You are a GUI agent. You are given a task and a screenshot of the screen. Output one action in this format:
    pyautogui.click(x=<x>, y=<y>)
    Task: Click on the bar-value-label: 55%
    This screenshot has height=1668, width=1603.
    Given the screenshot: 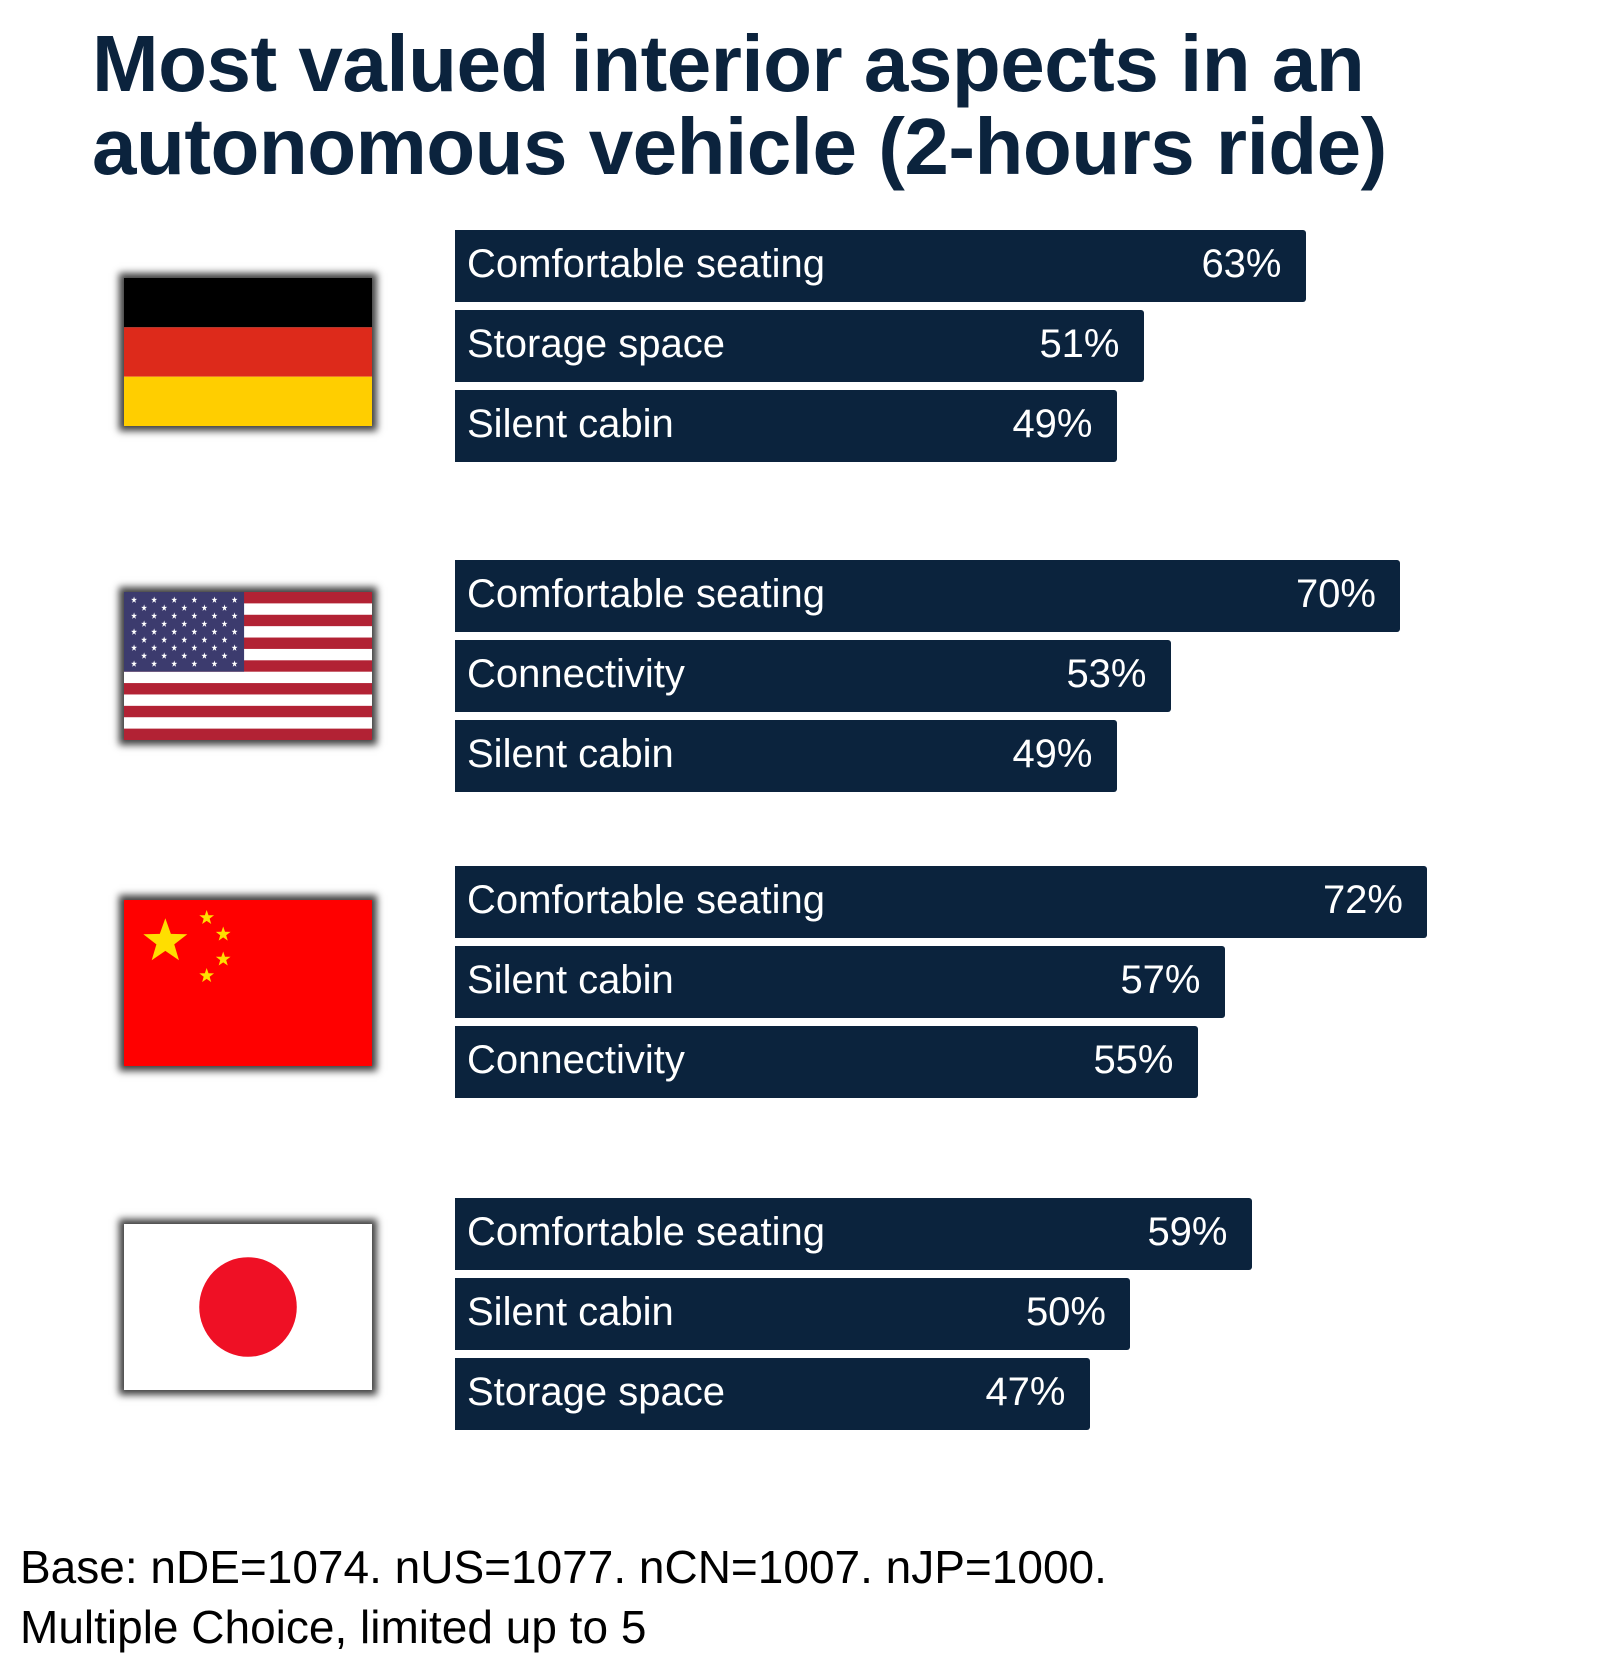 What is the action you would take?
    pyautogui.click(x=1133, y=1060)
    